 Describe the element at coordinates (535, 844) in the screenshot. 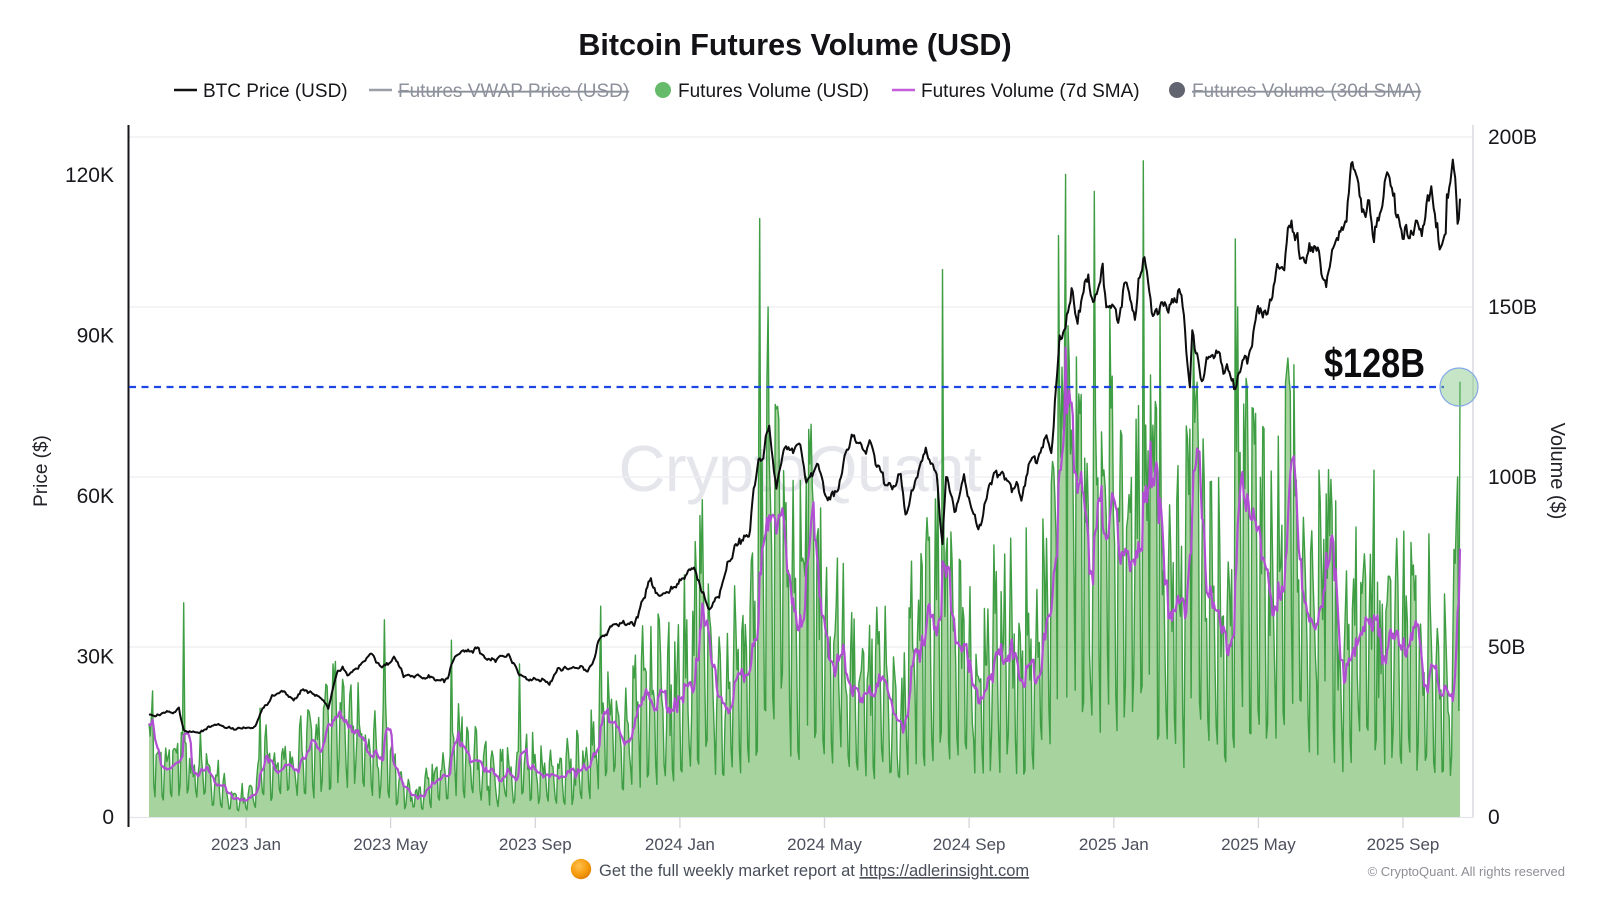

I see `svg-text: 2023 Sep` at that location.